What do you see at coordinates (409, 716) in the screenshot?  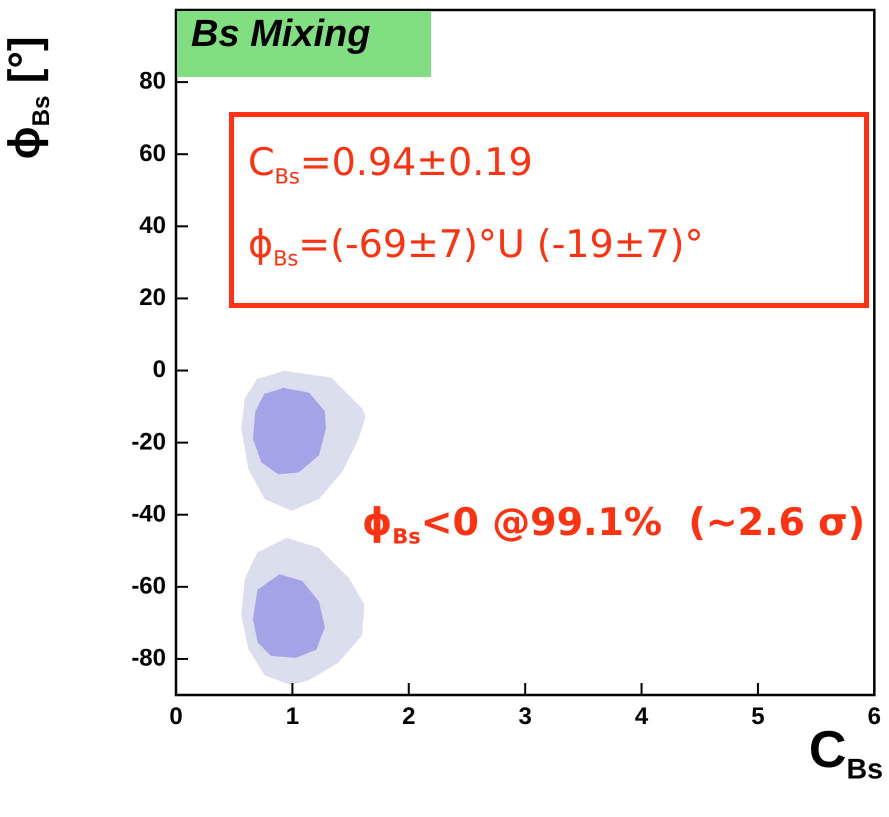 I see `x-tick-label: 2` at bounding box center [409, 716].